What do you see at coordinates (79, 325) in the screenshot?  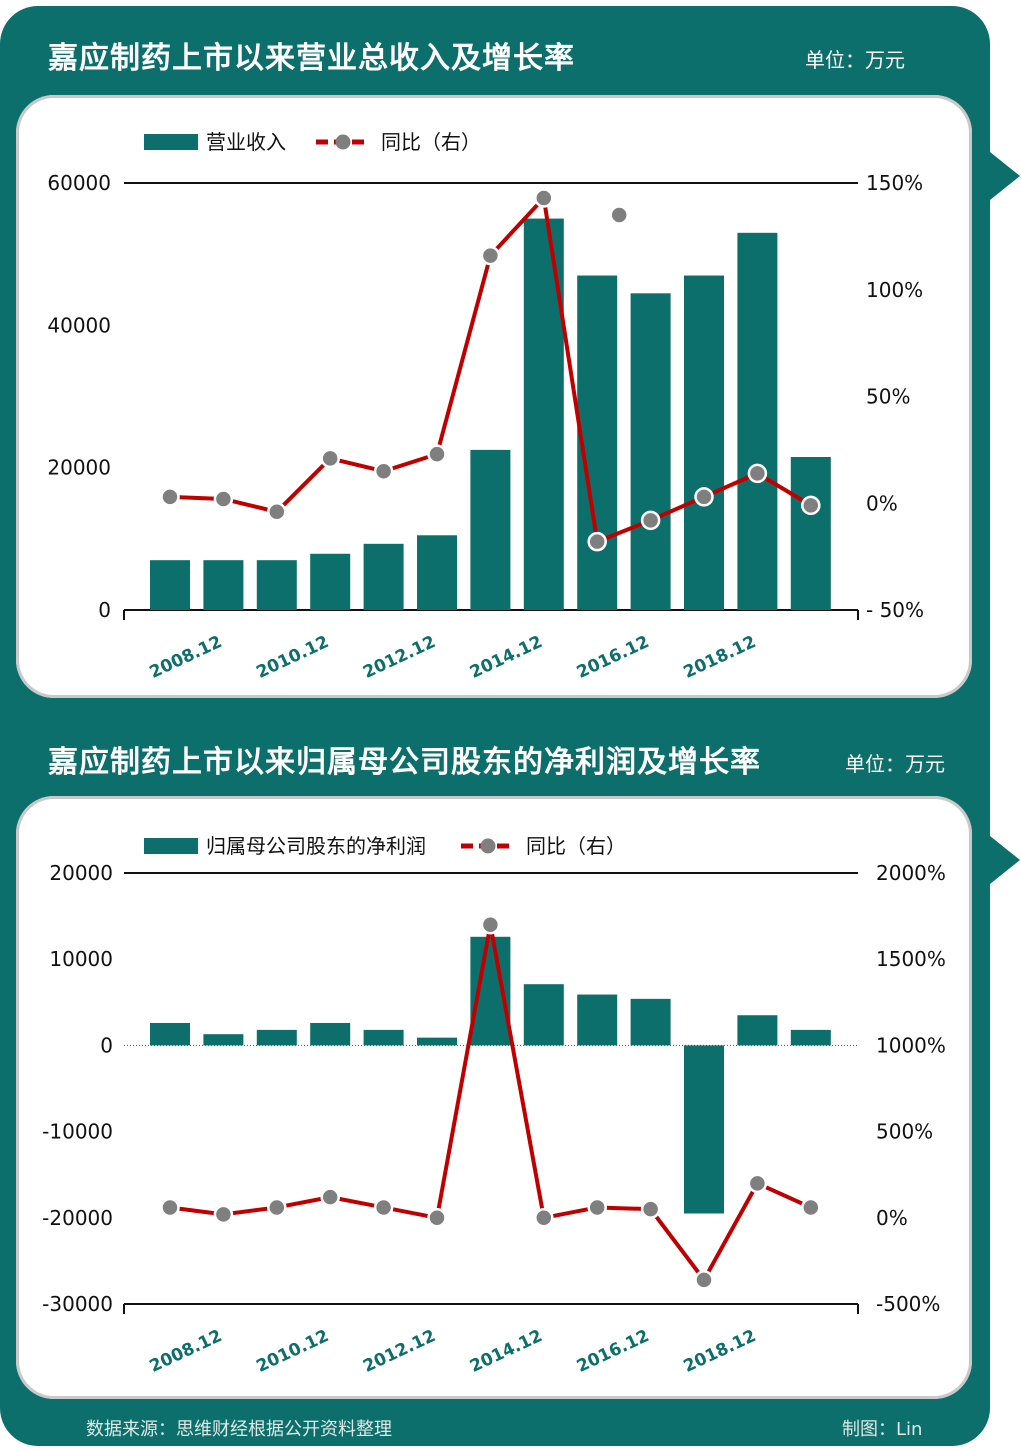 I see `left-tick-label: 40000` at bounding box center [79, 325].